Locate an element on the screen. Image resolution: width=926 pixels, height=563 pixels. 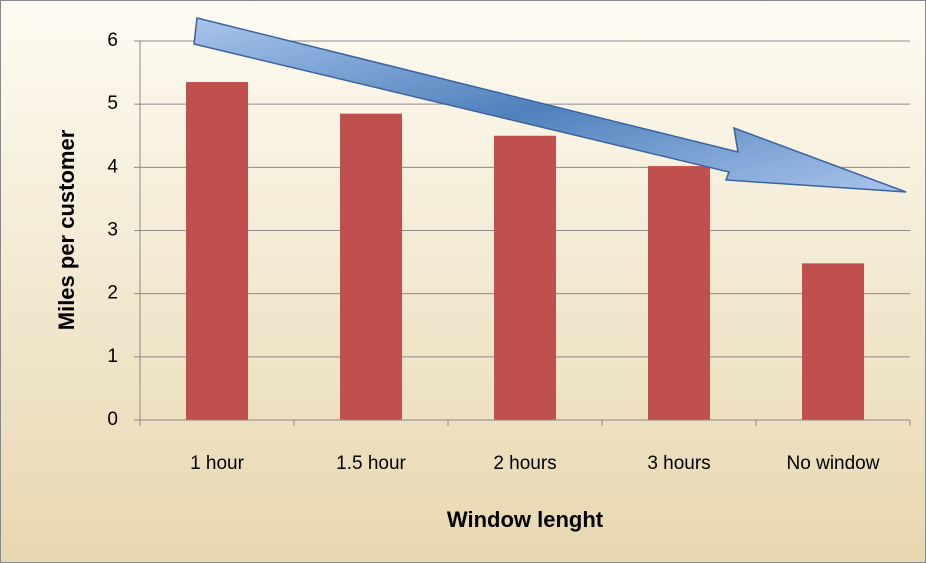
y-tick-label: 1 is located at coordinates (112, 356).